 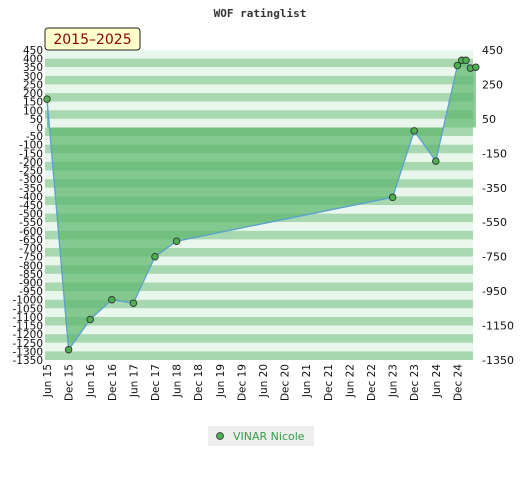 What do you see at coordinates (220, 436) in the screenshot?
I see `legend-marker` at bounding box center [220, 436].